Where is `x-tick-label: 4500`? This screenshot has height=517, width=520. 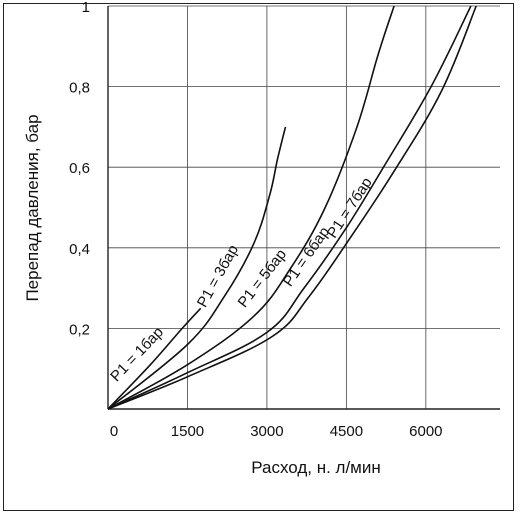 x-tick-label: 4500 is located at coordinates (346, 431).